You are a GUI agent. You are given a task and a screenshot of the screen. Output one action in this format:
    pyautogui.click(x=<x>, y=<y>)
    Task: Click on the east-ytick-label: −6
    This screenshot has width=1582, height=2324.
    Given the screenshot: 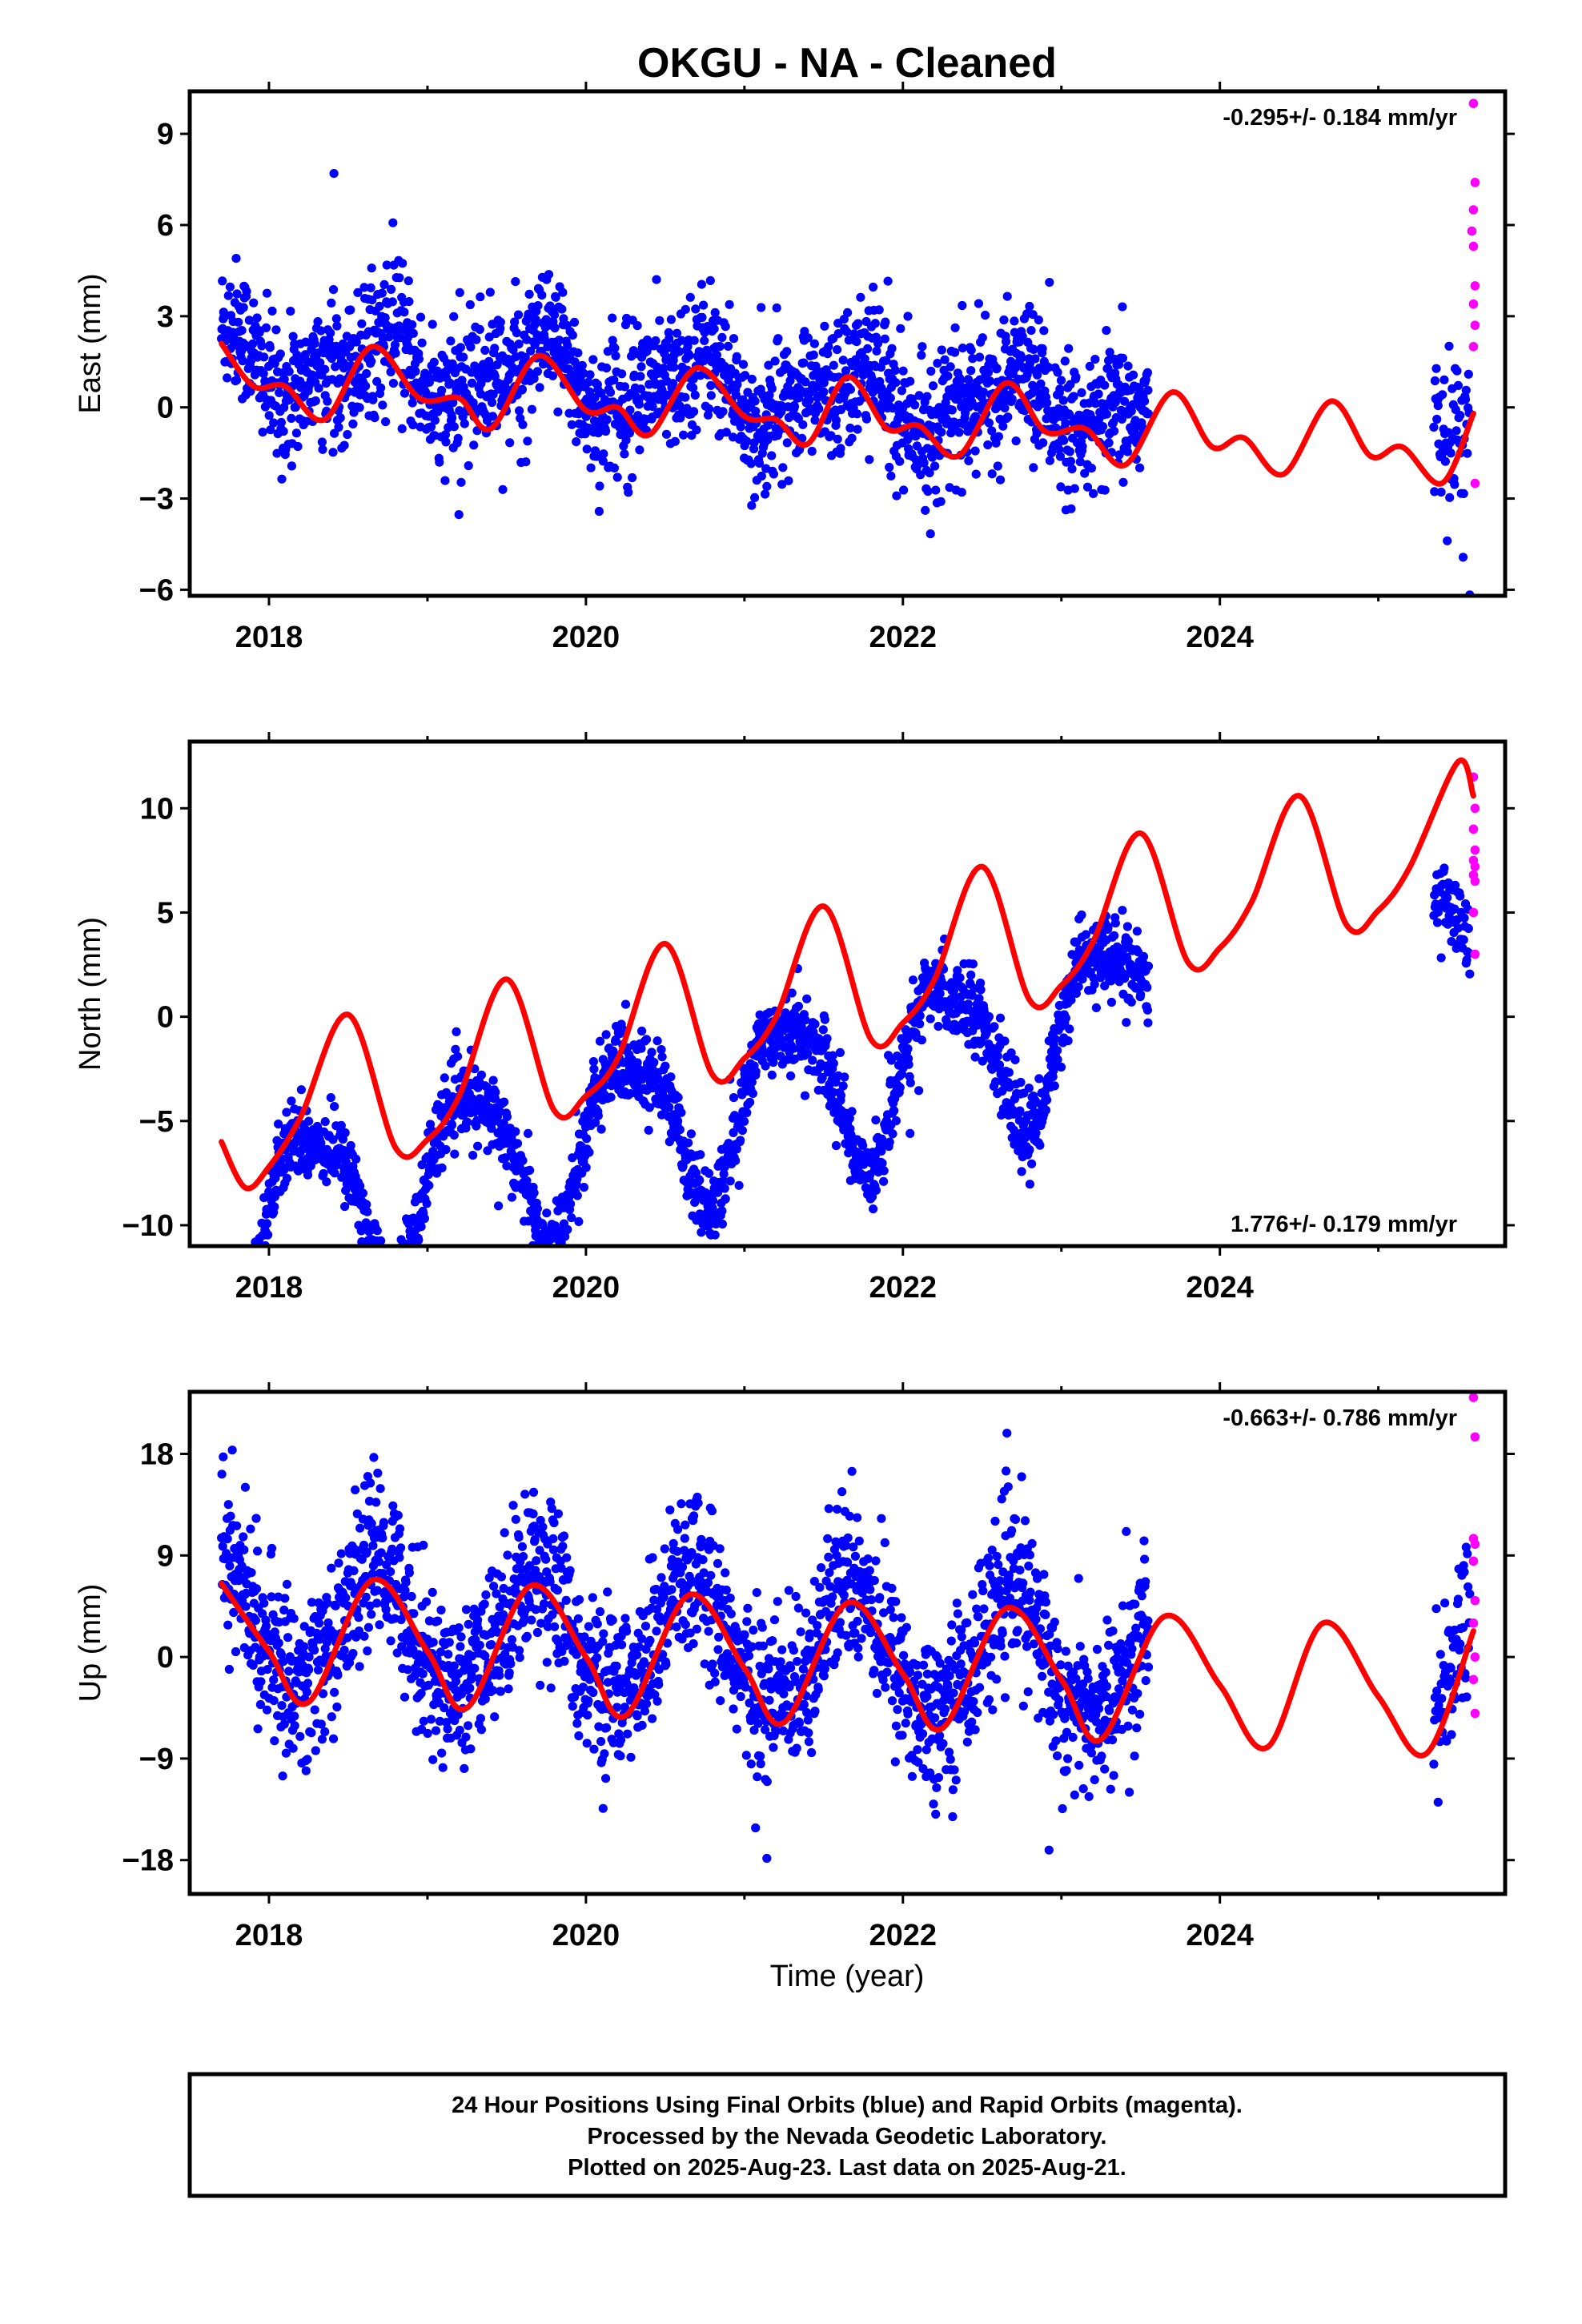 What is the action you would take?
    pyautogui.click(x=156, y=590)
    